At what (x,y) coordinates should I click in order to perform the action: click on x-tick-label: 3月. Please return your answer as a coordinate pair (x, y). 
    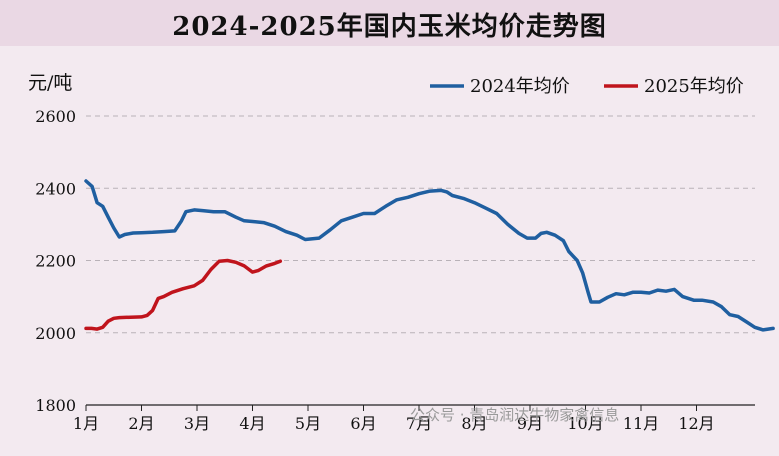
    Looking at the image, I should click on (197, 423).